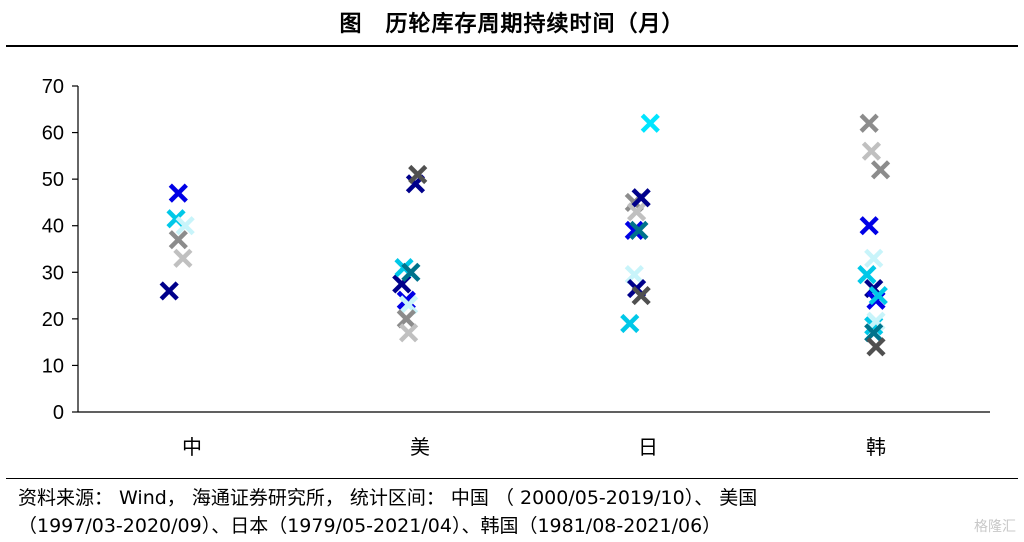 This screenshot has width=1024, height=542. I want to click on title-divider, so click(512, 46).